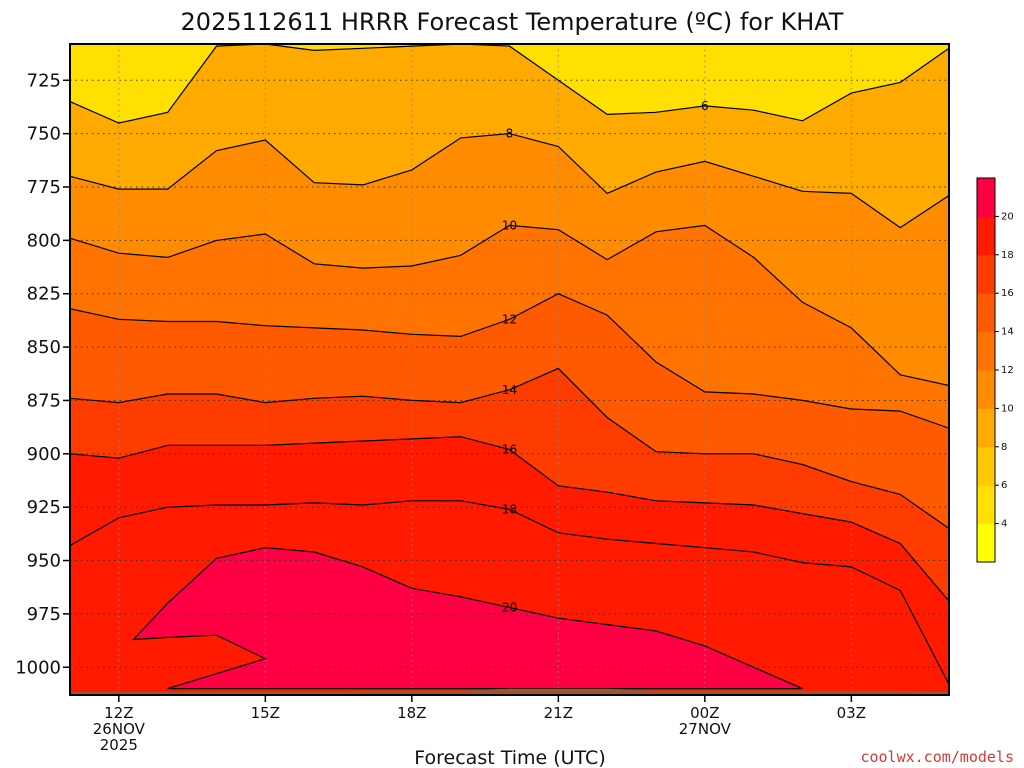 Image resolution: width=1024 pixels, height=768 pixels. Describe the element at coordinates (119, 745) in the screenshot. I see `x-tick-label-12Z-3: 2025` at that location.